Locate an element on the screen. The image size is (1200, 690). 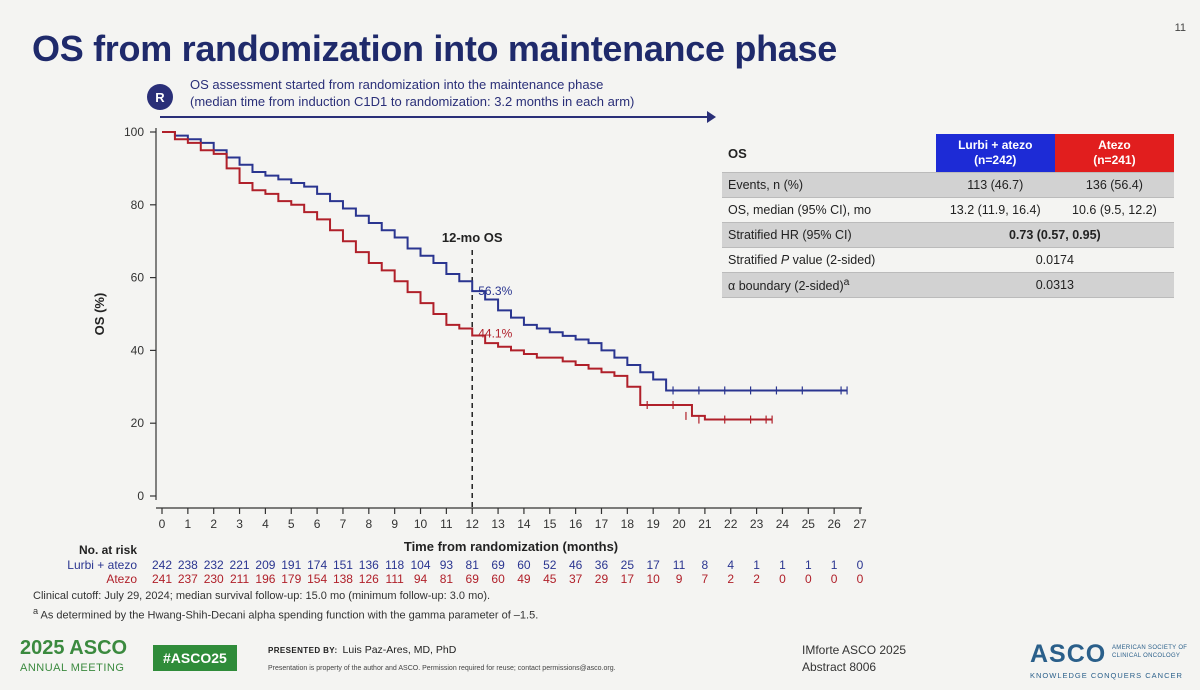
risk-cell-lurbi: 191 is located at coordinates (291, 565).